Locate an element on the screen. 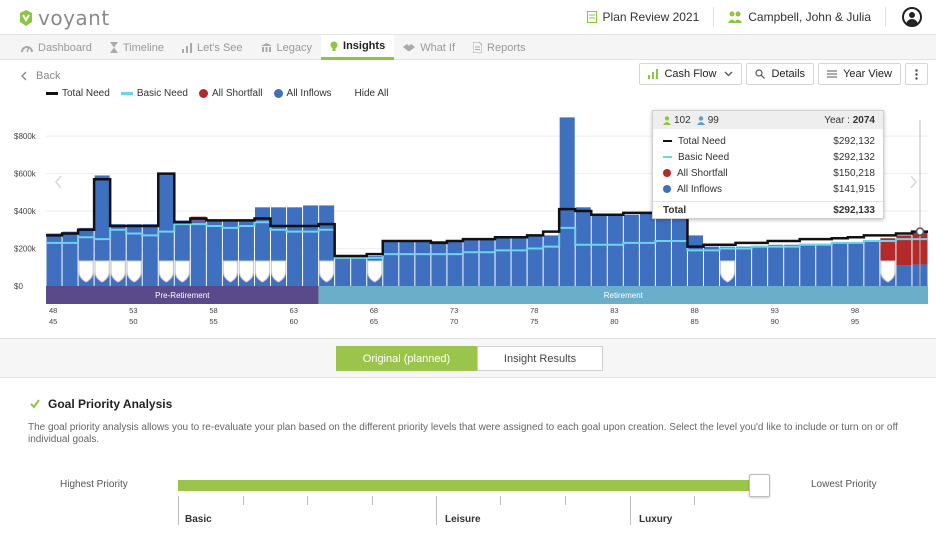 This screenshot has width=936, height=555. view-toggle-bar: Original (planned) Insight Results is located at coordinates (468, 358).